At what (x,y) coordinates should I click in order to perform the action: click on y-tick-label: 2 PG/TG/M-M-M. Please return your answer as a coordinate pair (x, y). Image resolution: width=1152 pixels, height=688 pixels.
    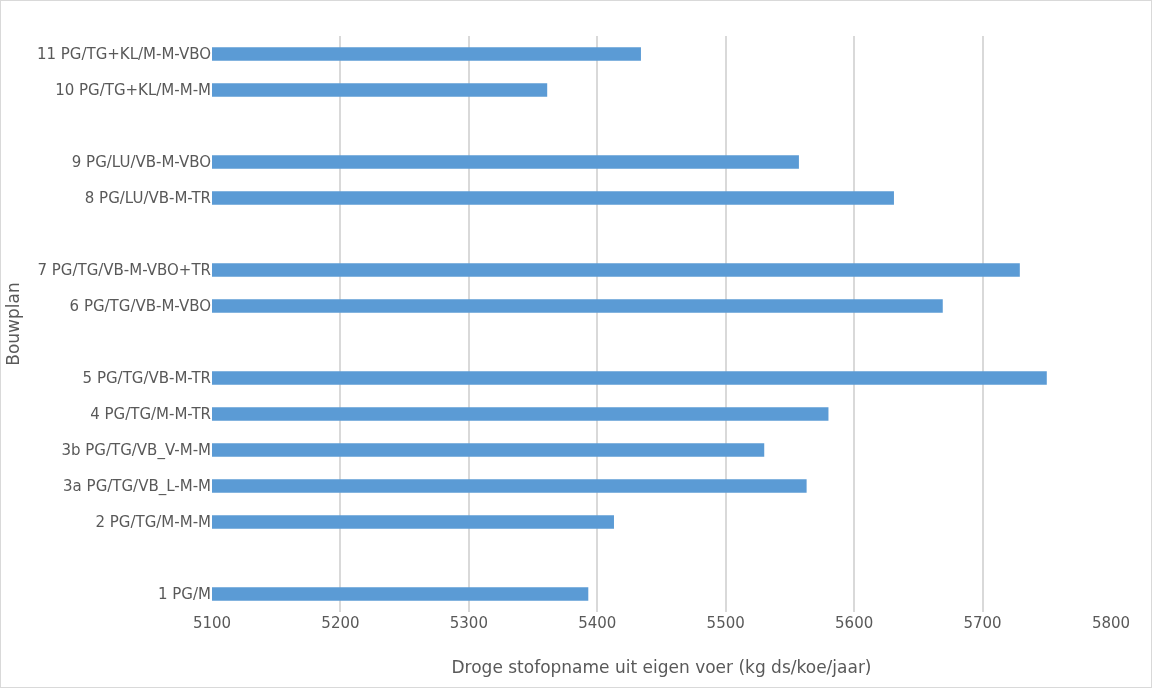
    Looking at the image, I should click on (153, 522).